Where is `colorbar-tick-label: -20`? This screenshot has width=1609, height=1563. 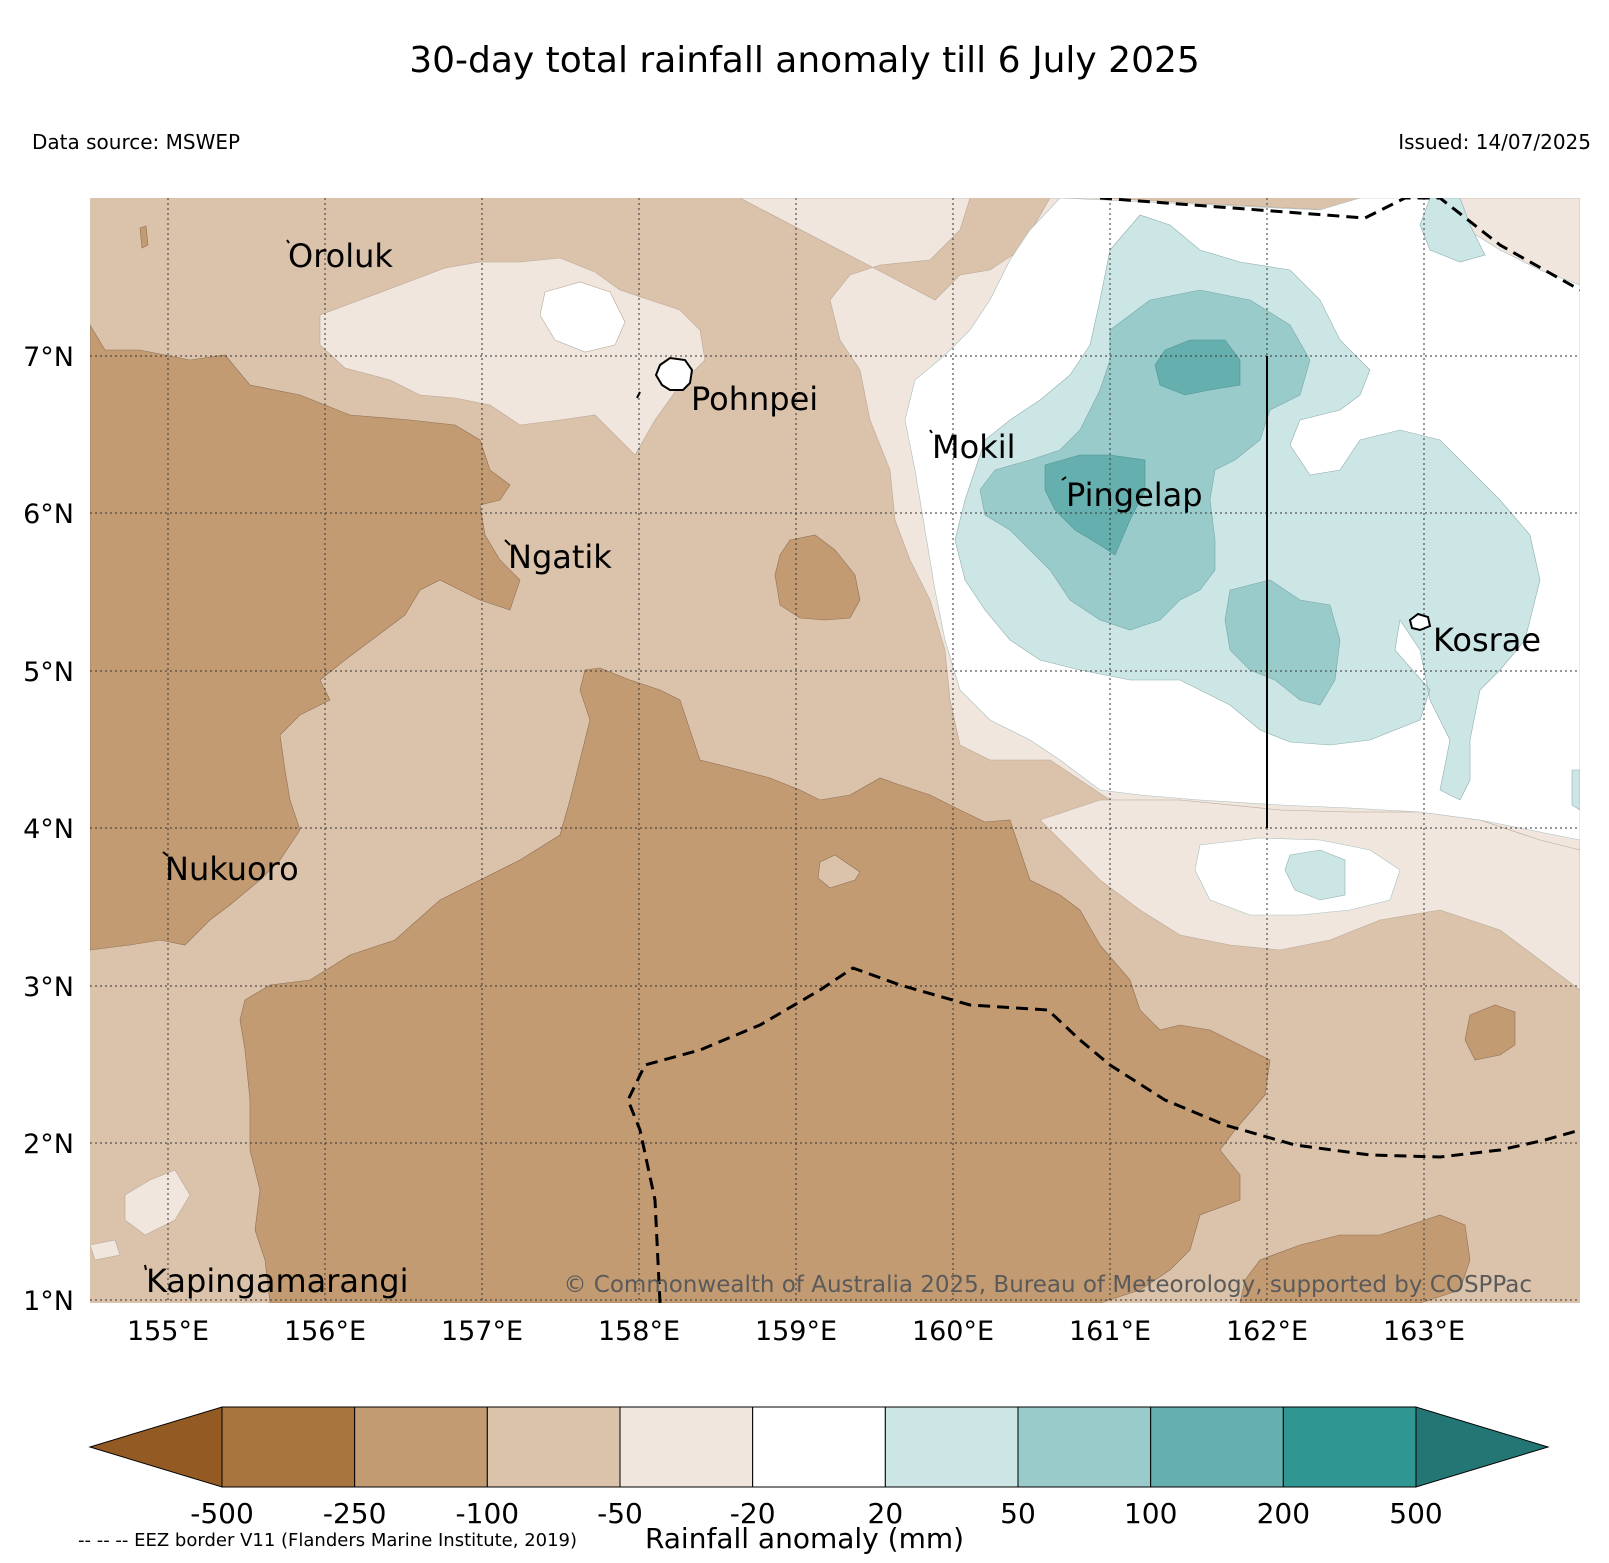 colorbar-tick-label: -20 is located at coordinates (753, 1513).